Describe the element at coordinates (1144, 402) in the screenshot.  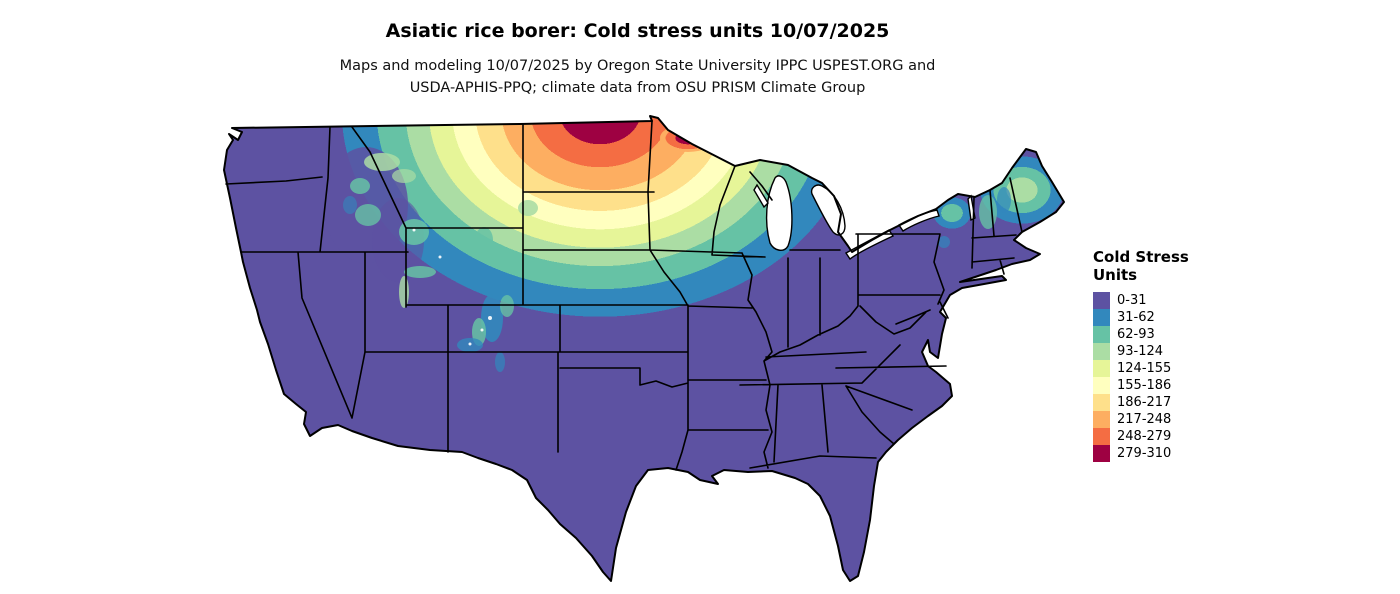
I see `legend-item-label: 186-217` at that location.